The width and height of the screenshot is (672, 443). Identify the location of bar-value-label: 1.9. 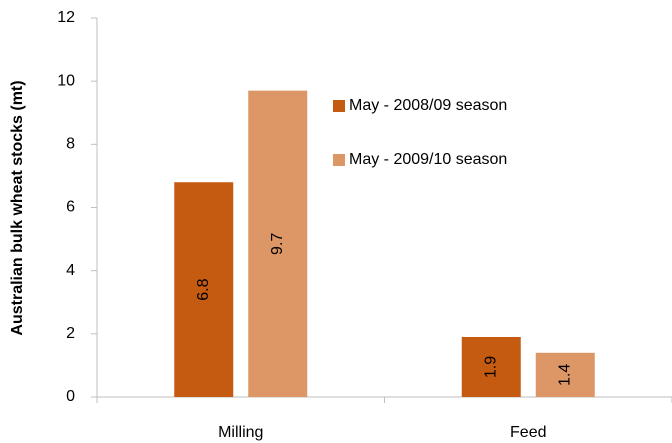
(490, 367).